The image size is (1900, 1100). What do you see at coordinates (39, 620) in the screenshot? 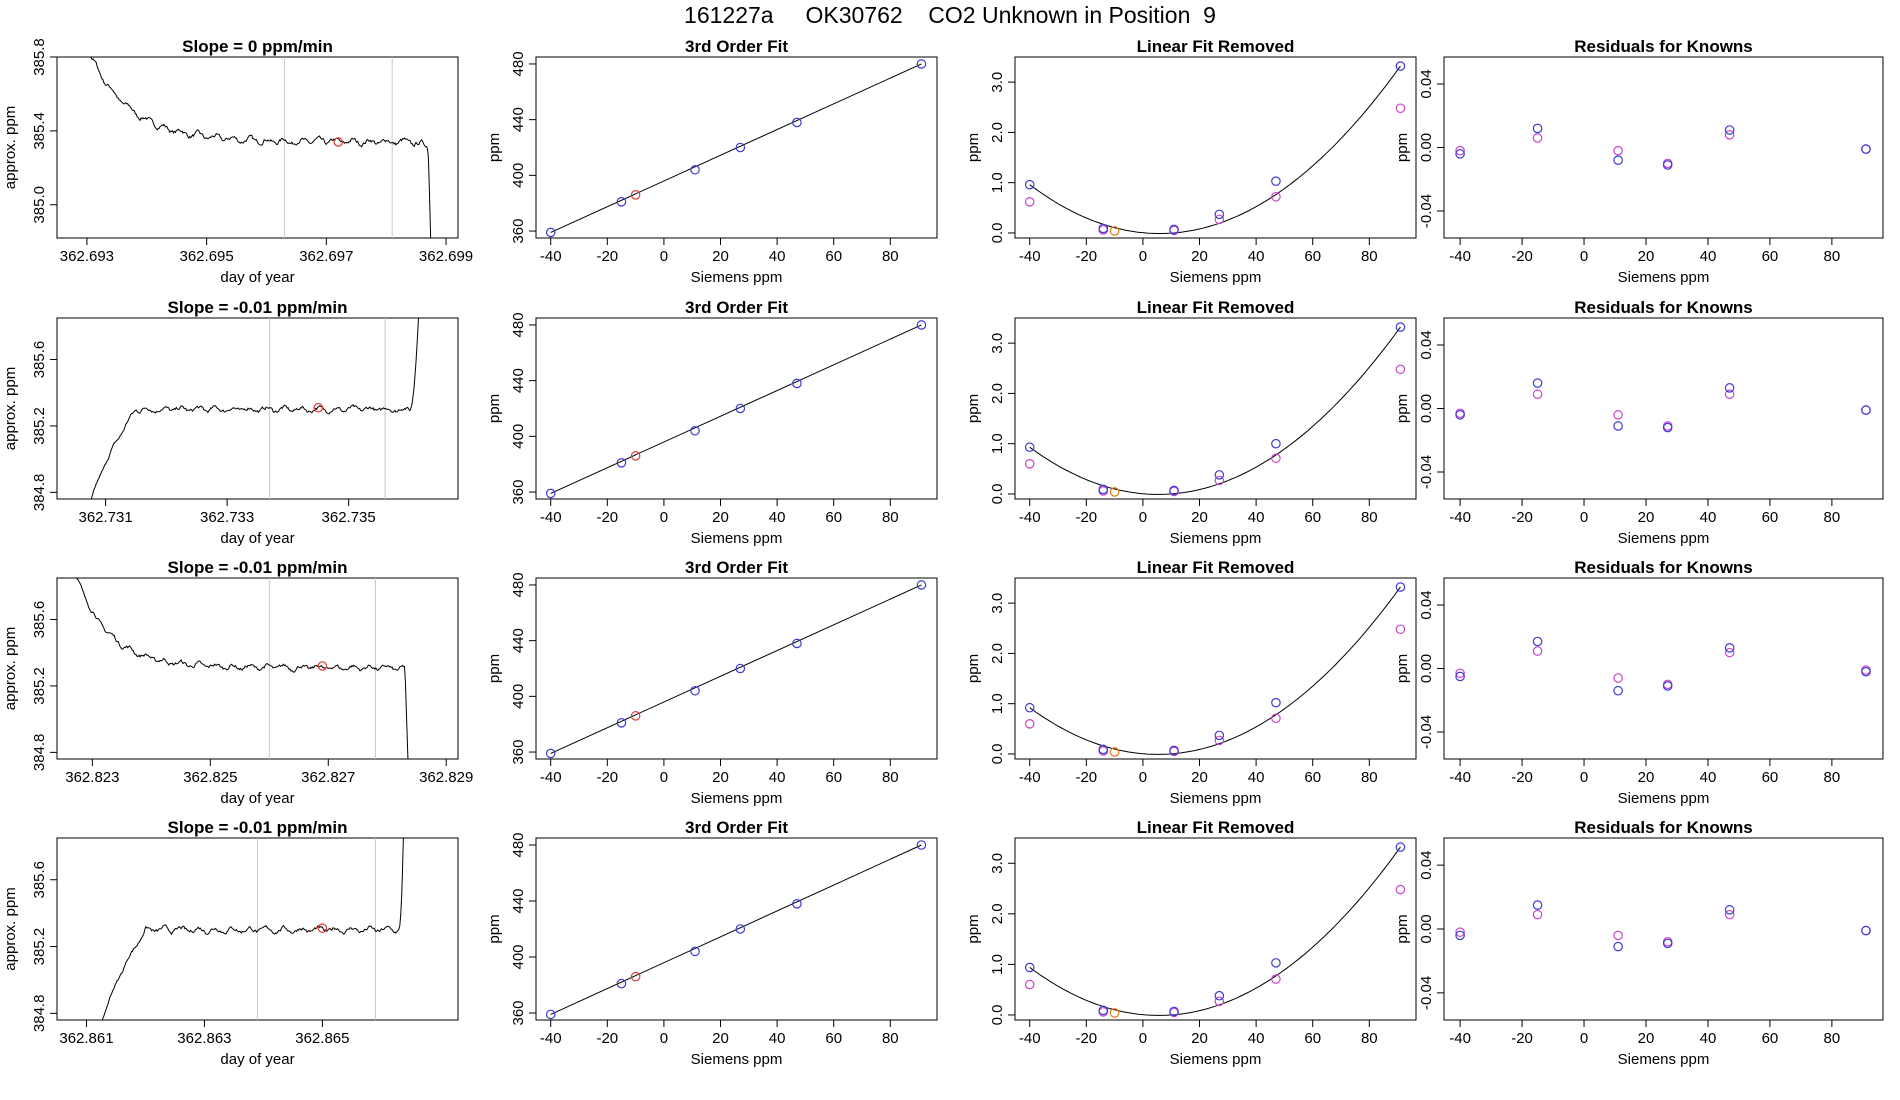
I see `y-tick-label: 385.6` at bounding box center [39, 620].